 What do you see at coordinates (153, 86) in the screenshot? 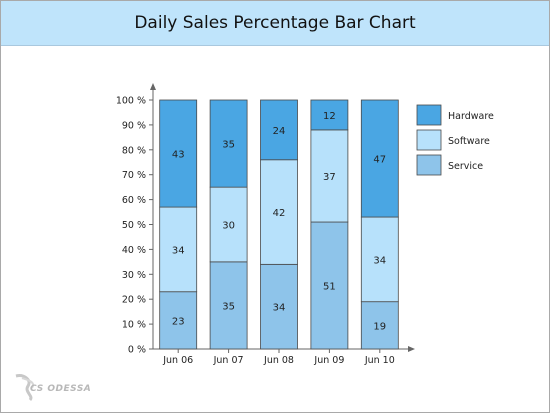
I see `y-axis-arrow` at bounding box center [153, 86].